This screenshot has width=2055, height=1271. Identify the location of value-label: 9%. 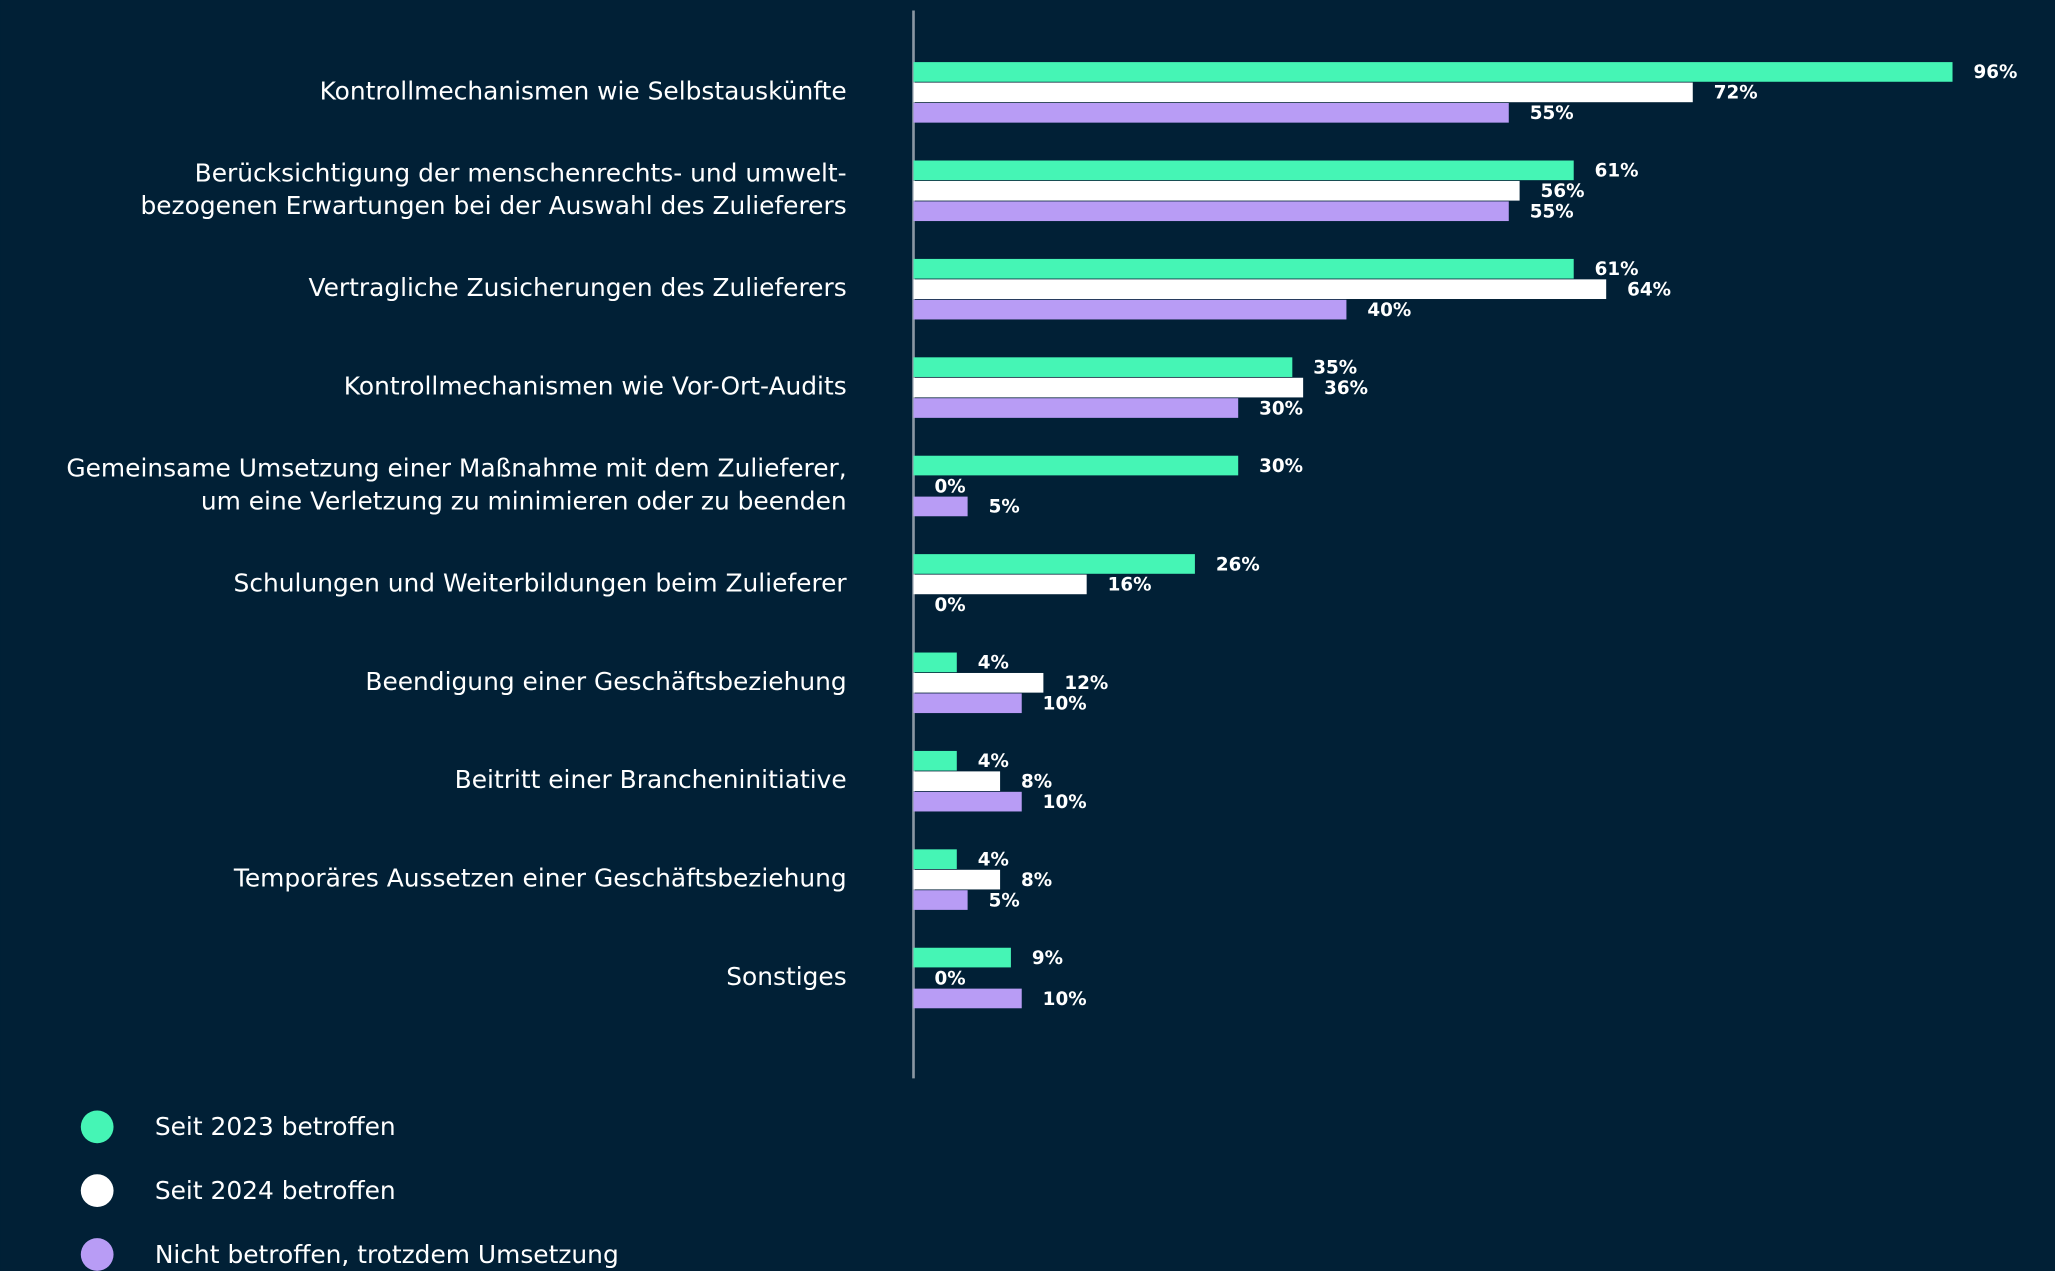
(1047, 958).